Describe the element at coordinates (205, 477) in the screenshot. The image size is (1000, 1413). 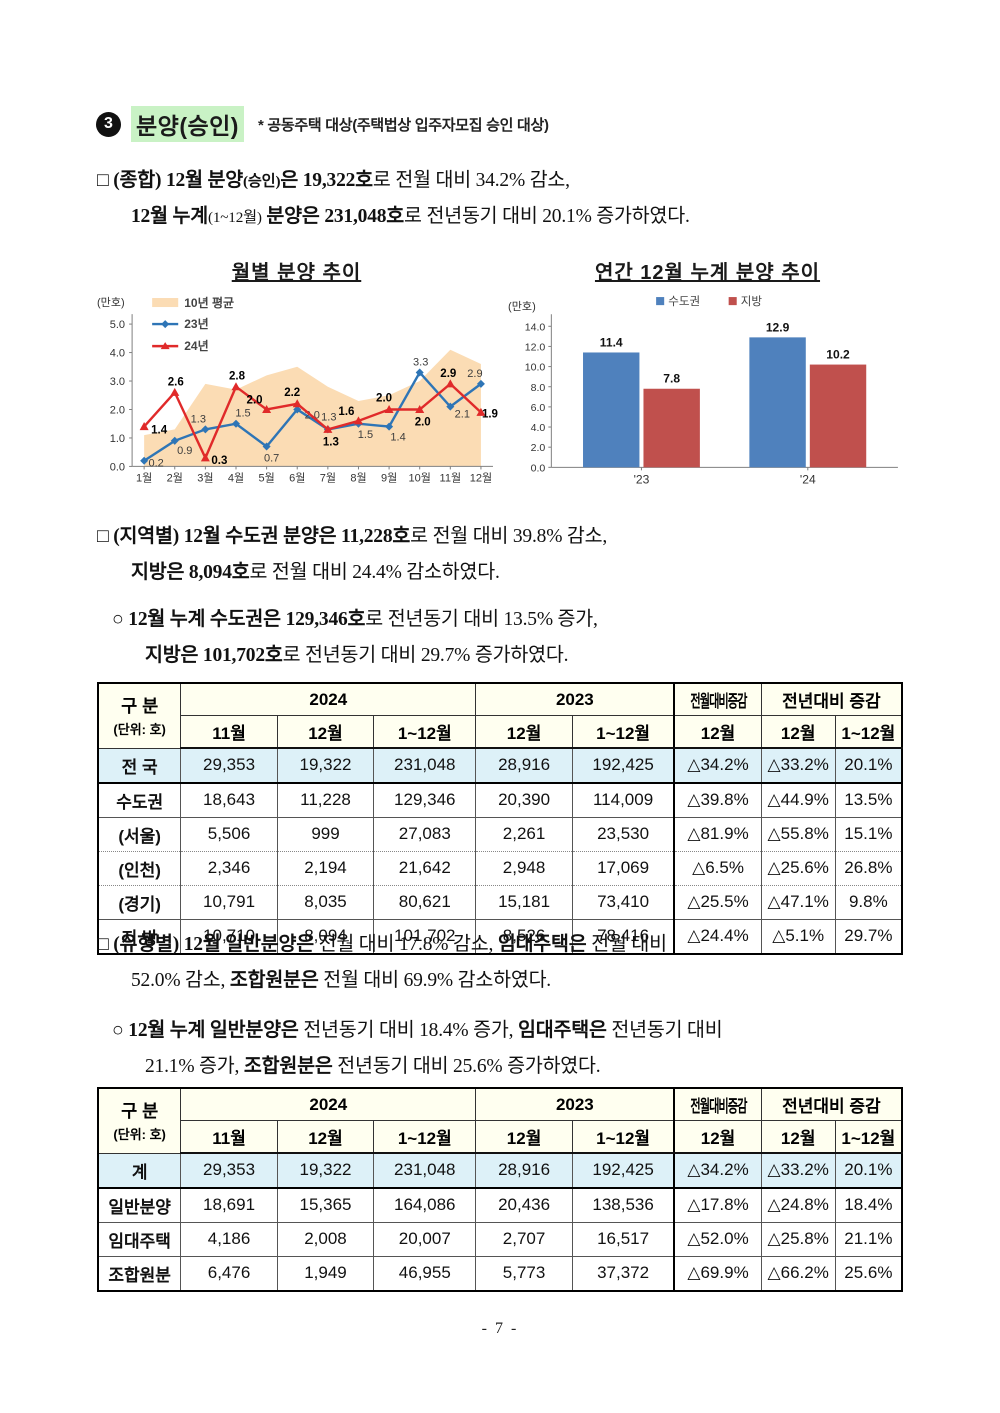
I see `svg-text: 3월` at that location.